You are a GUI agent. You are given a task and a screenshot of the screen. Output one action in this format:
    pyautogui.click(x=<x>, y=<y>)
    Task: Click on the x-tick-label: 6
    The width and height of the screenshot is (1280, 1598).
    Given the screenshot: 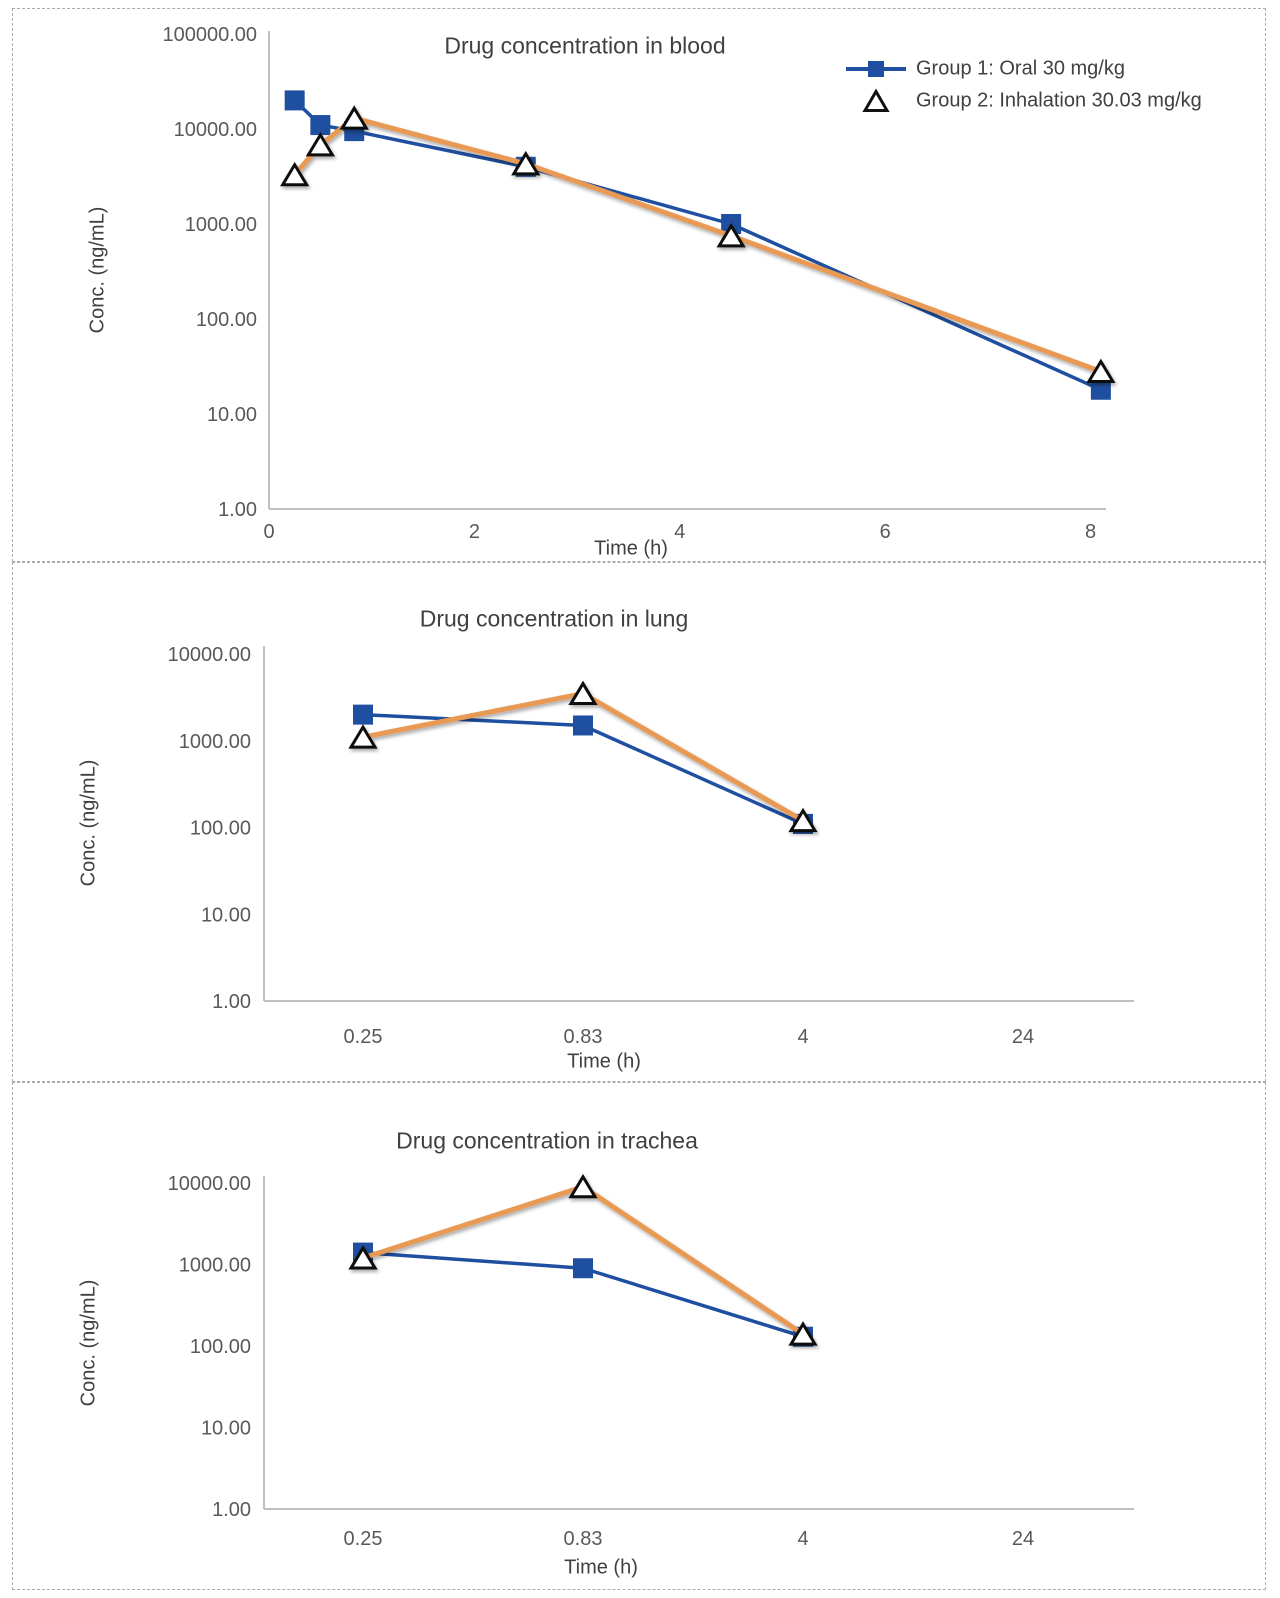 What is the action you would take?
    pyautogui.click(x=885, y=532)
    